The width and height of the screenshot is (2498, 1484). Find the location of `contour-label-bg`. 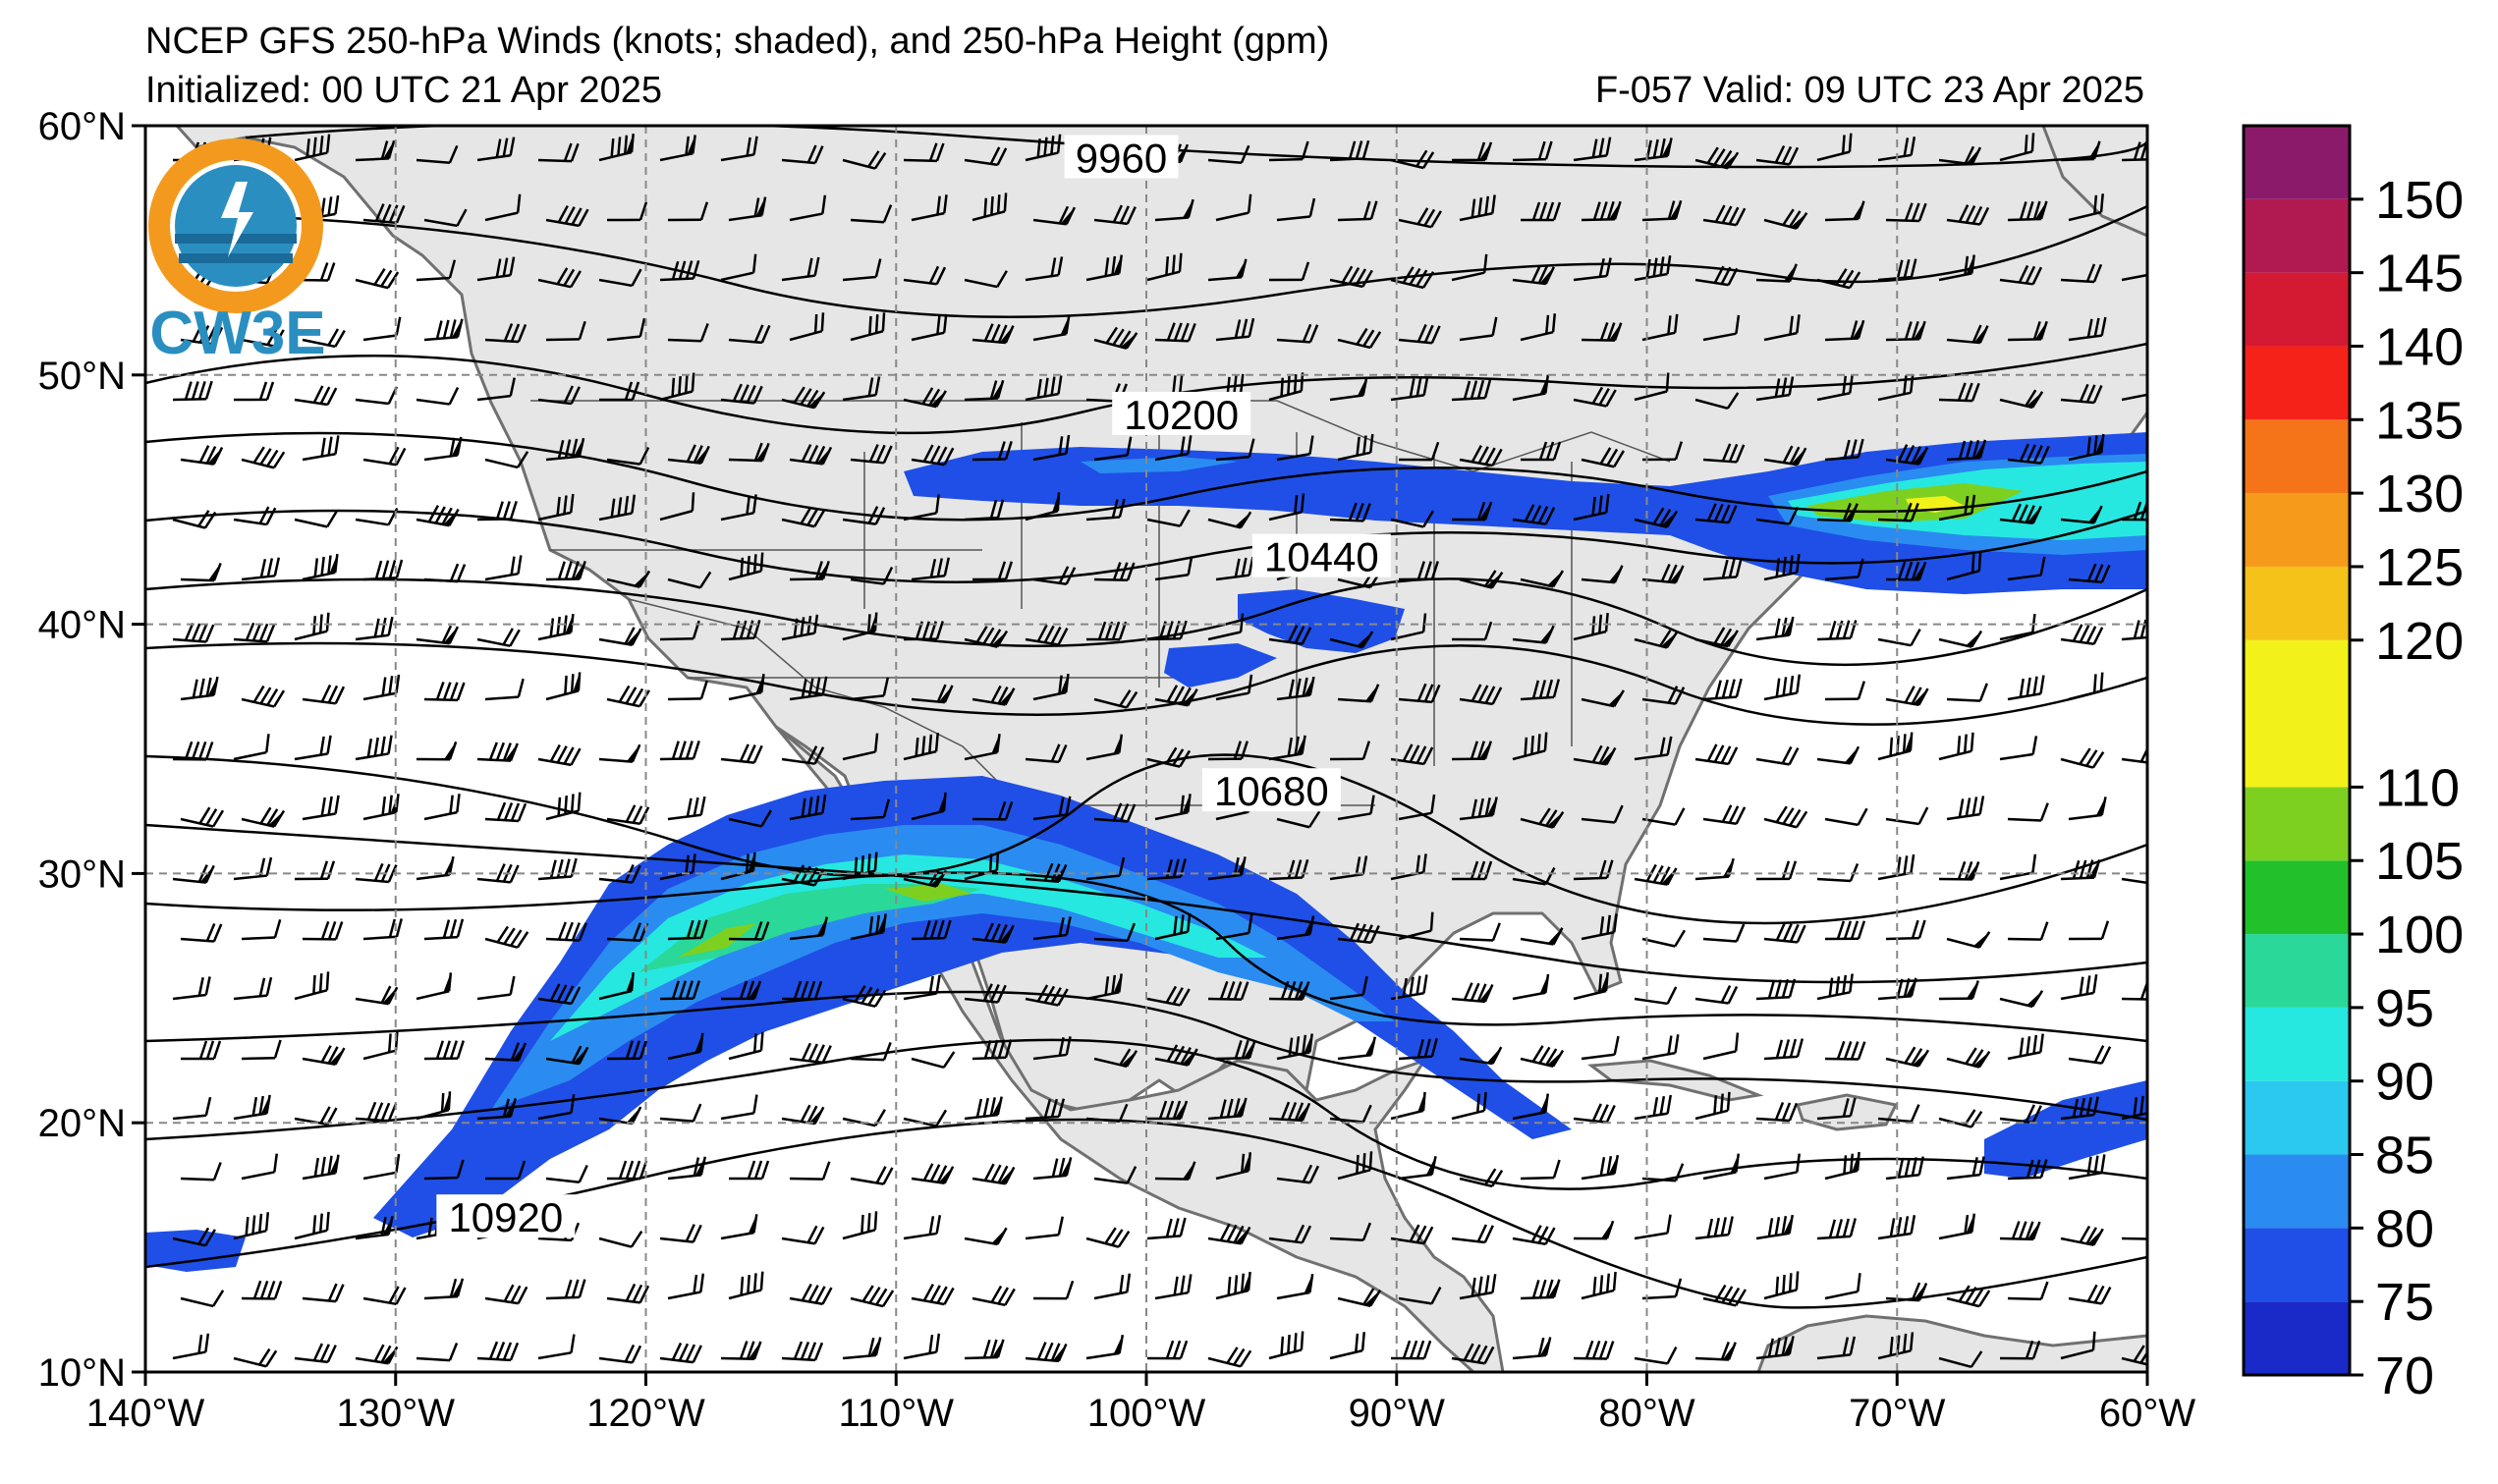

contour-label-bg is located at coordinates (1121, 157).